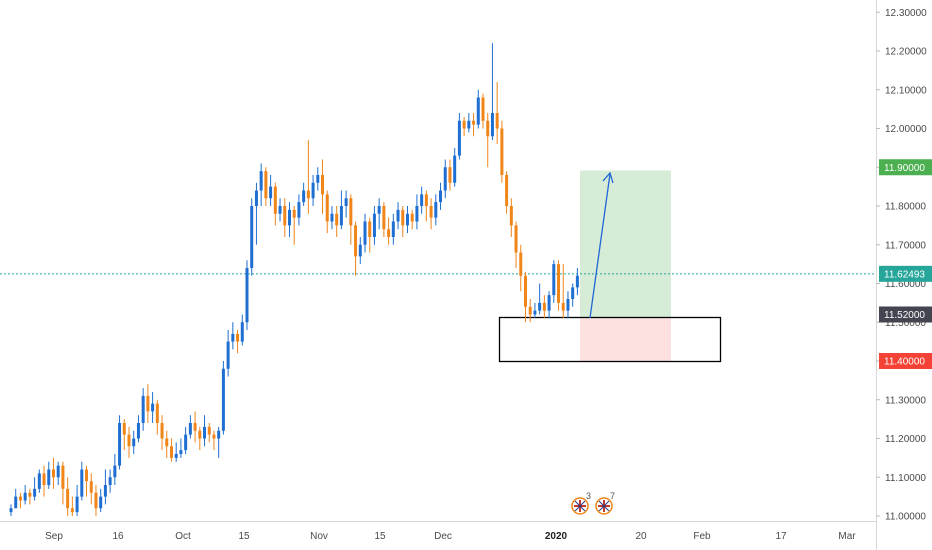 This screenshot has height=550, width=932. What do you see at coordinates (581, 503) in the screenshot?
I see `economic-event-1: 3` at bounding box center [581, 503].